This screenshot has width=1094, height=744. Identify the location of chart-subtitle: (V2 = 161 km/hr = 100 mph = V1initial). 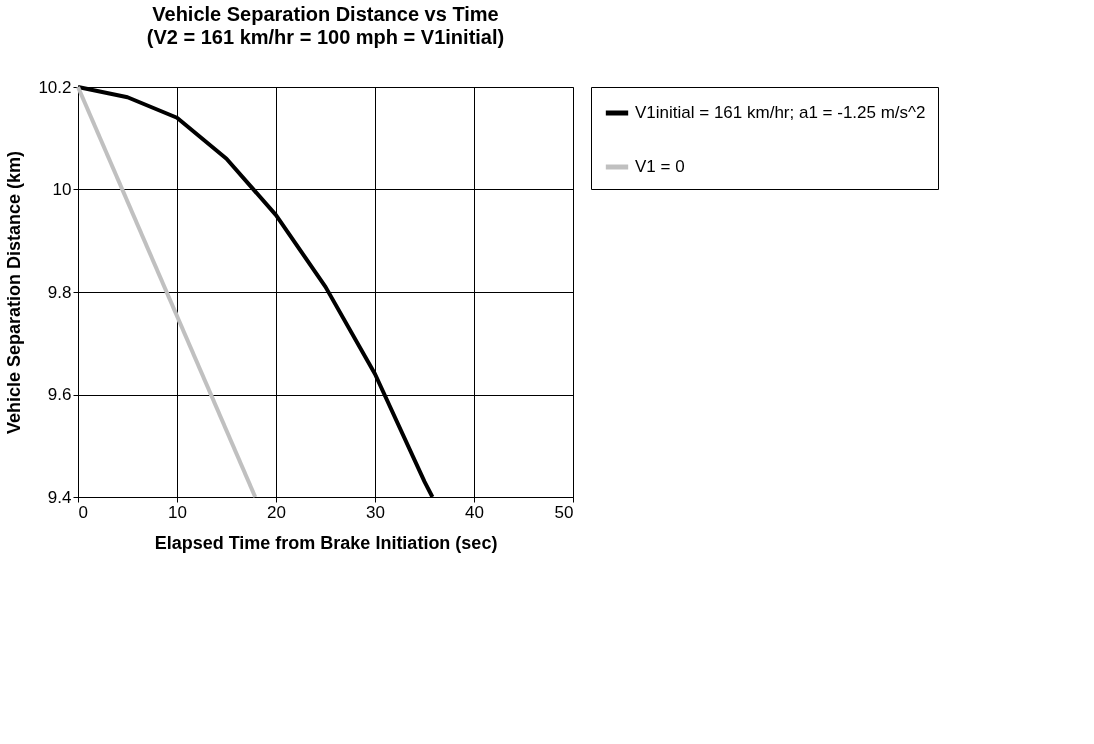
(325, 37).